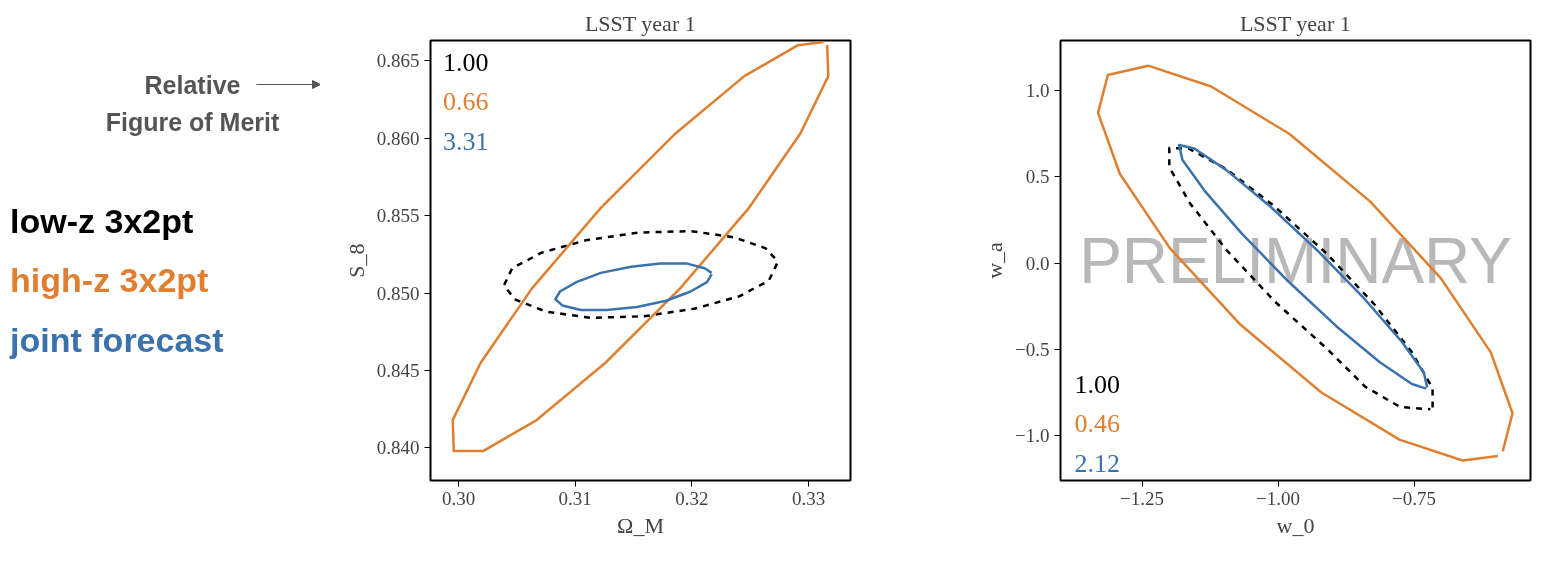 Image resolution: width=1552 pixels, height=568 pixels. Describe the element at coordinates (398, 138) in the screenshot. I see `y-tick-label: 0.860` at that location.